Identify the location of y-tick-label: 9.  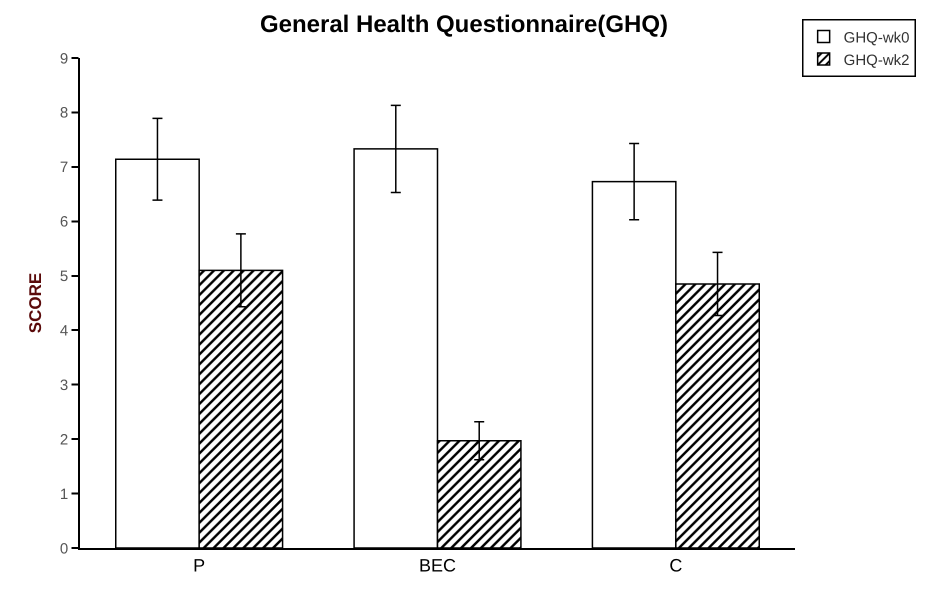
(64, 59).